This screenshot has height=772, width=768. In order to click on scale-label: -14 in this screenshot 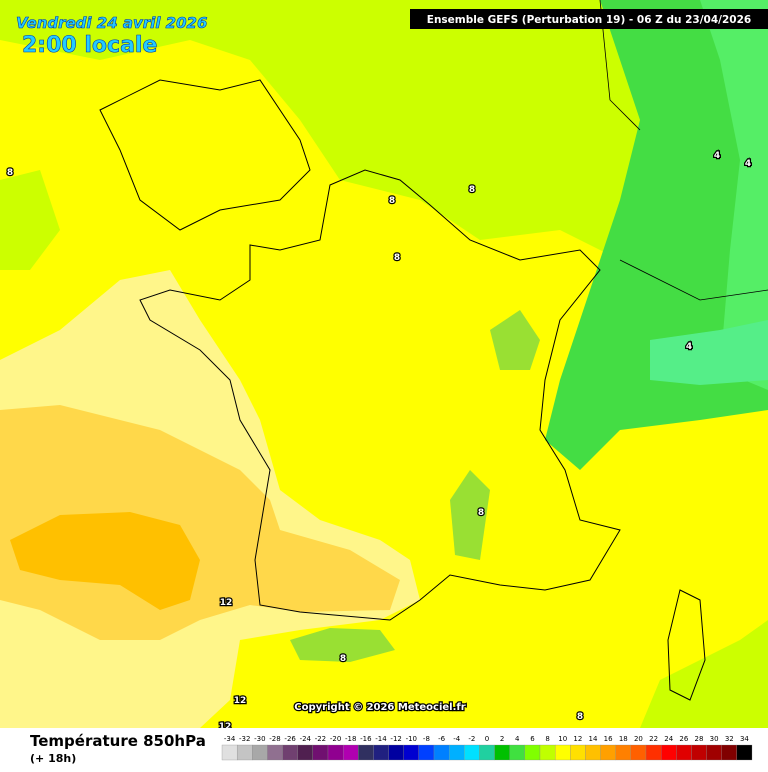, I will do `click(381, 739)`.